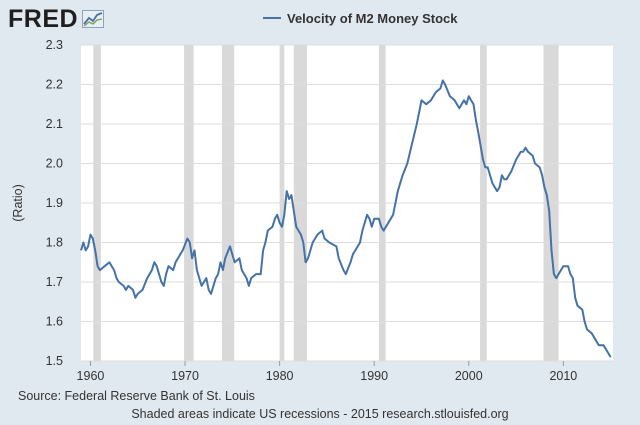 The width and height of the screenshot is (640, 425). I want to click on legend-label: Velocity of M2 Money Stock, so click(372, 18).